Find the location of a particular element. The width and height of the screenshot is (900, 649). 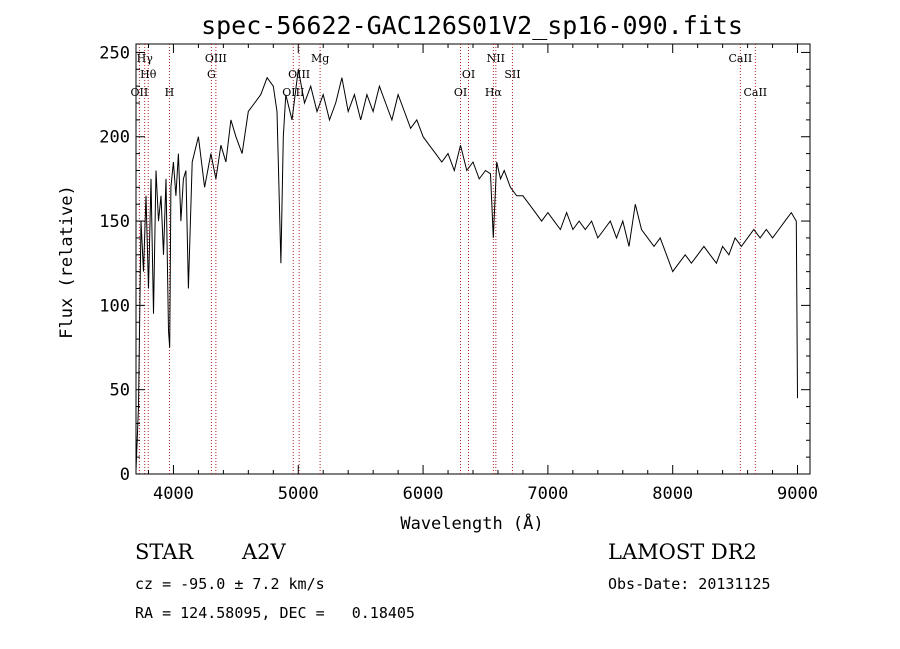

coordinates-line: RA = 124.58095, DEC = 0.18405 is located at coordinates (275, 613).